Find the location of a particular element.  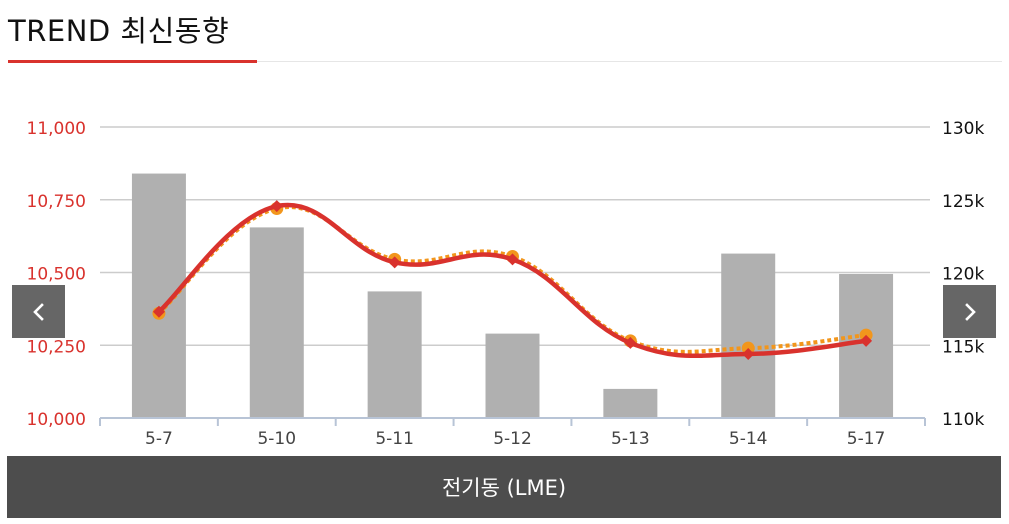

commodity-label: 전기동 (LME) is located at coordinates (504, 488).